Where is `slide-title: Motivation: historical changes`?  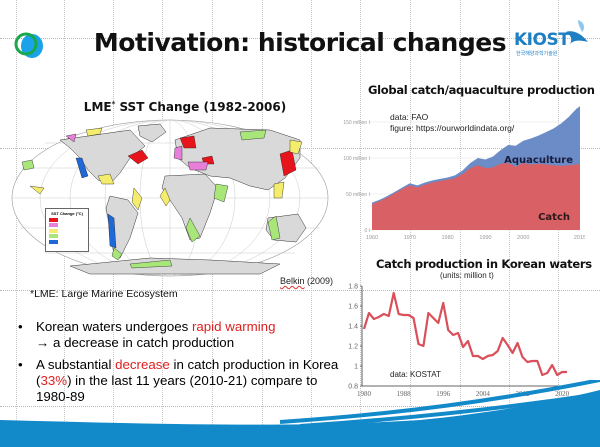
slide-title: Motivation: historical changes is located at coordinates (300, 42).